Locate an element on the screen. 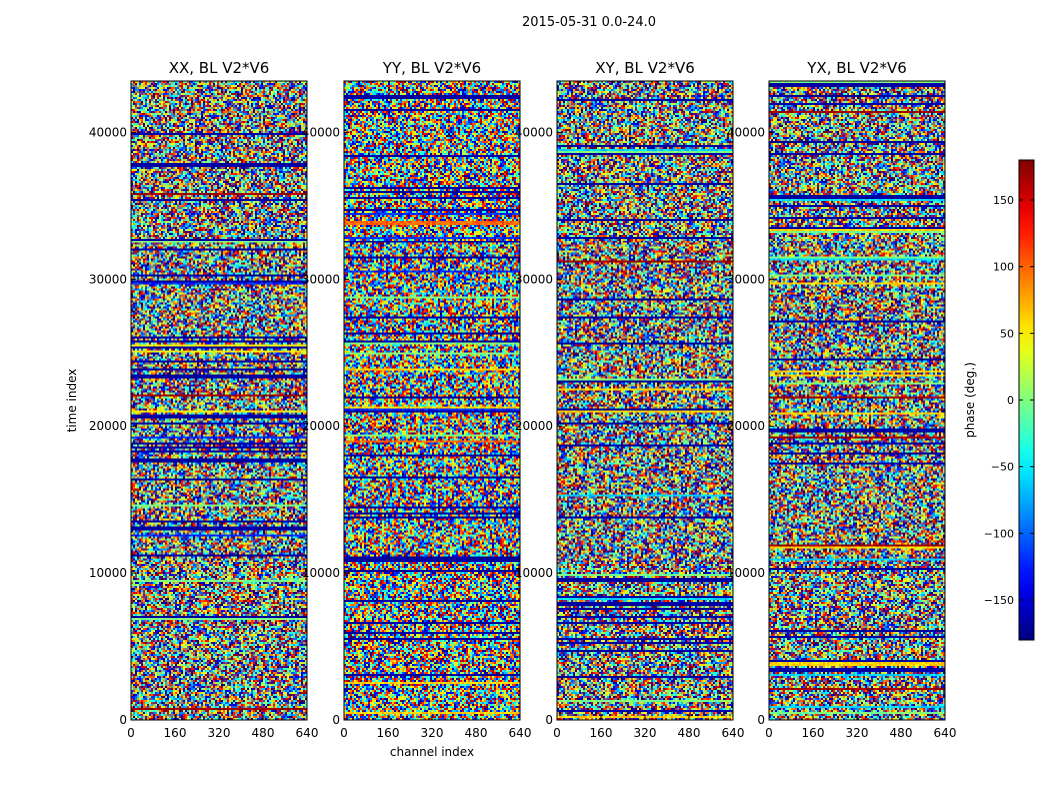 The image size is (1050, 800). colorbar-tick-label: −150 is located at coordinates (999, 600).